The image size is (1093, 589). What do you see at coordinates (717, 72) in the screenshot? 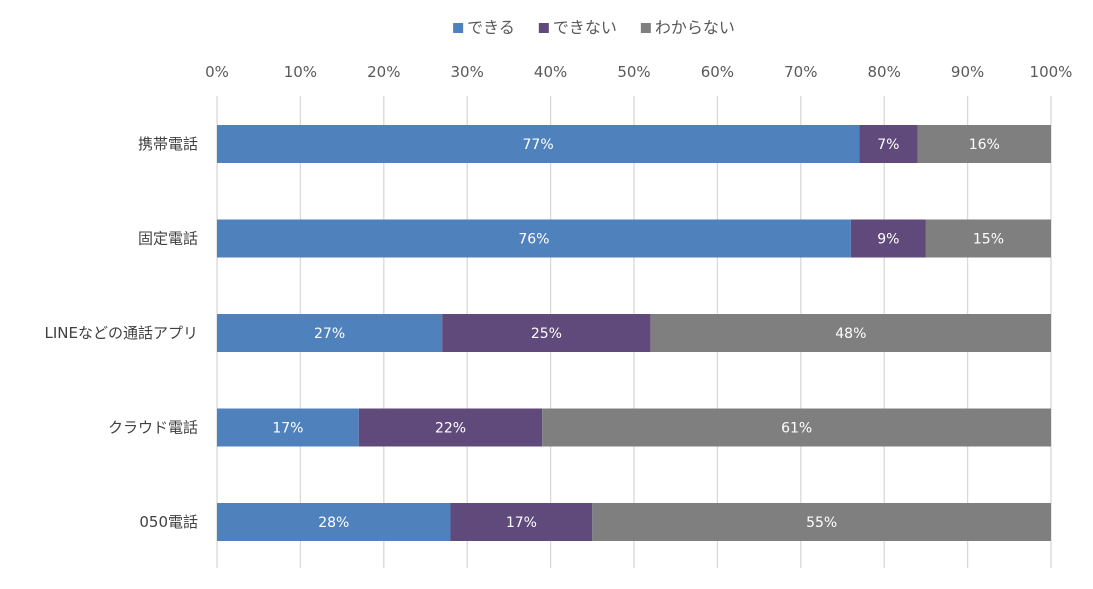
I see `x-tick-label: 60%` at bounding box center [717, 72].